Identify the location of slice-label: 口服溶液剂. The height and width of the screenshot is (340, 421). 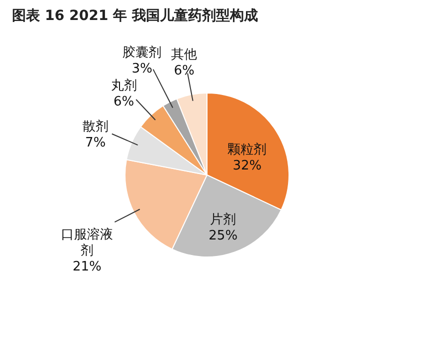
(87, 242).